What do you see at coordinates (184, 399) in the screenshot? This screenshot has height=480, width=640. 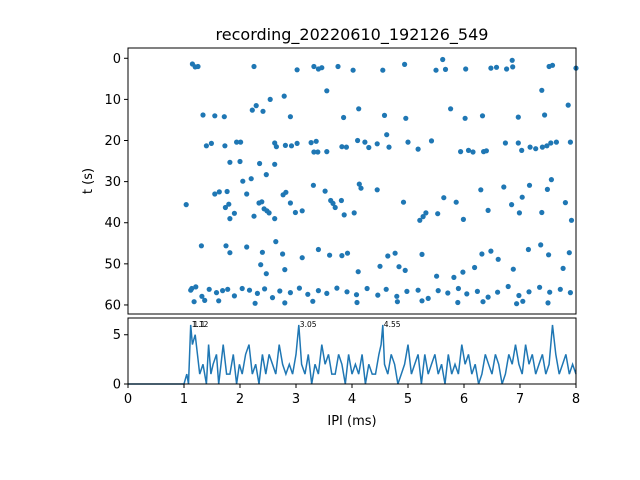 I see `x-tick-label: 1` at bounding box center [184, 399].